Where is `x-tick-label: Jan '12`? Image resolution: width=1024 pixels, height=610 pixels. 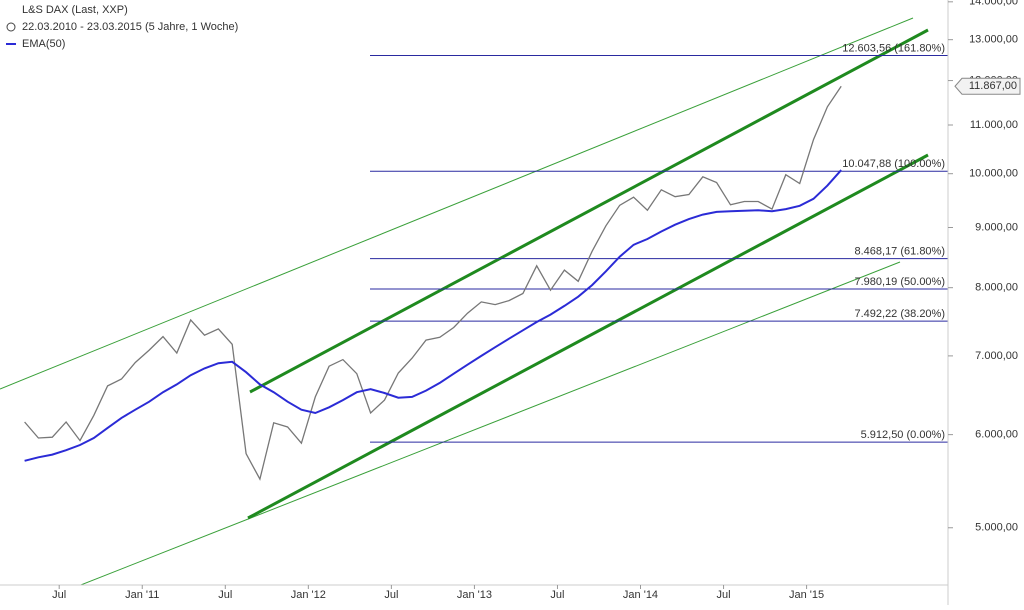
x-tick-label: Jan '12 is located at coordinates (308, 595).